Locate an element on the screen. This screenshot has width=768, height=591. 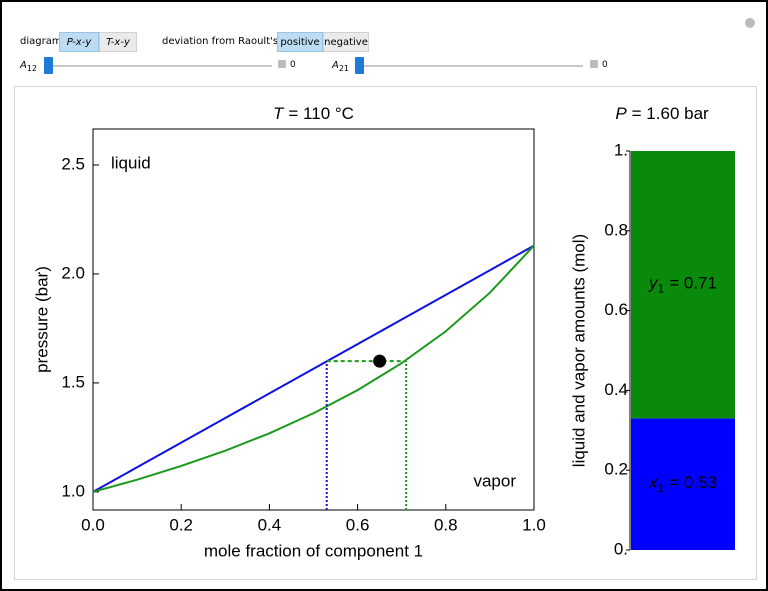
x-axis-label: mole fraction of component 1 is located at coordinates (313, 550).